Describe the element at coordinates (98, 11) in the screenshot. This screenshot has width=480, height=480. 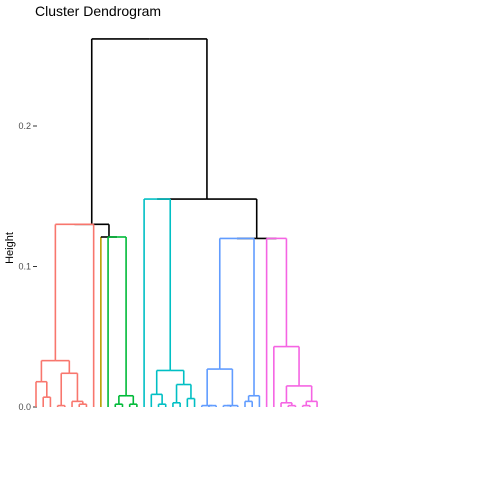
I see `chart-title: Cluster Dendrogram` at that location.